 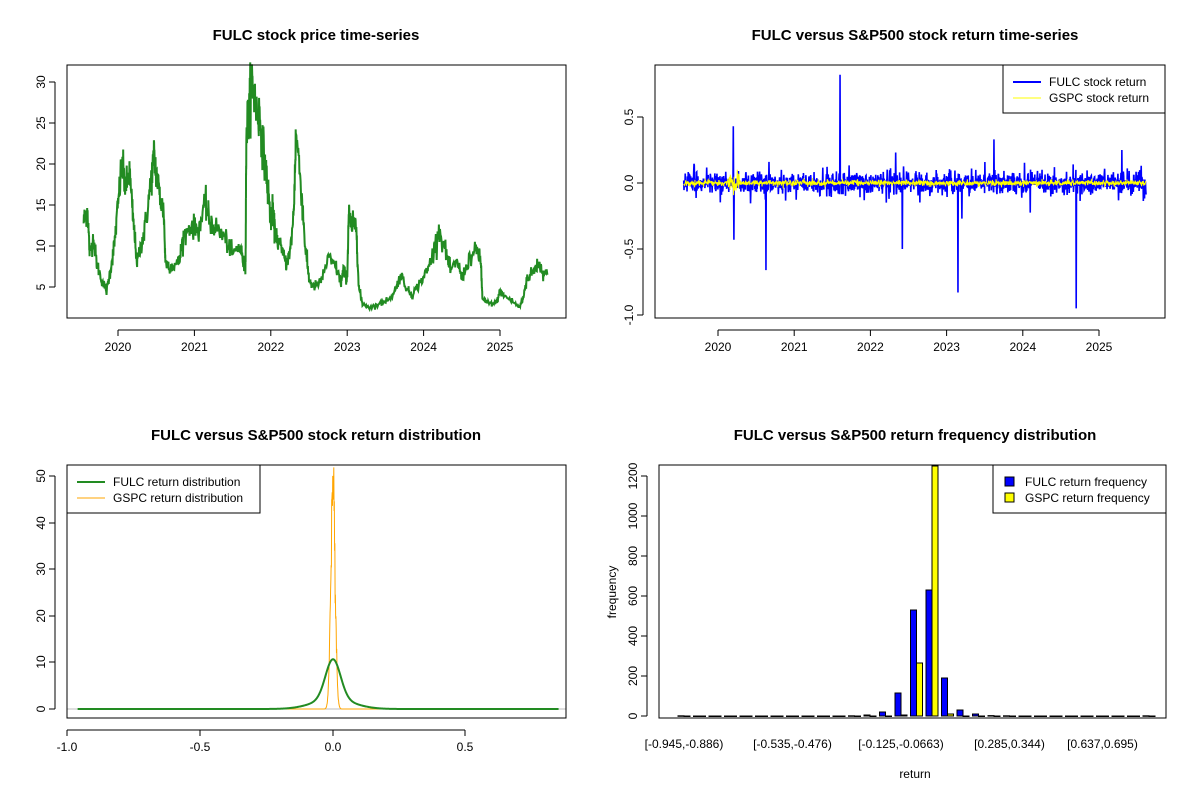 I want to click on density-y-tick-label: 40, so click(x=41, y=523).